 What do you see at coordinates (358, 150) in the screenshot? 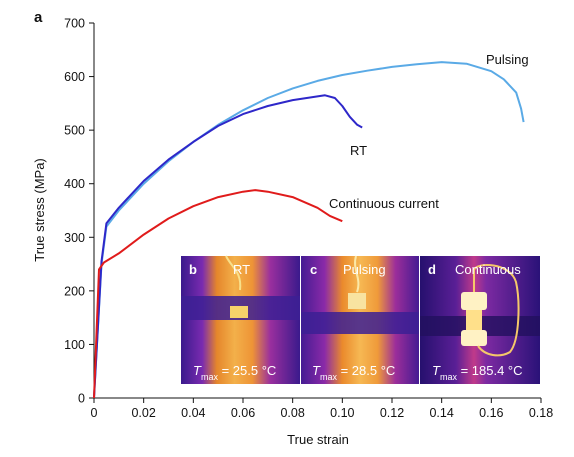
I see `series-label-rt: RT` at bounding box center [358, 150].